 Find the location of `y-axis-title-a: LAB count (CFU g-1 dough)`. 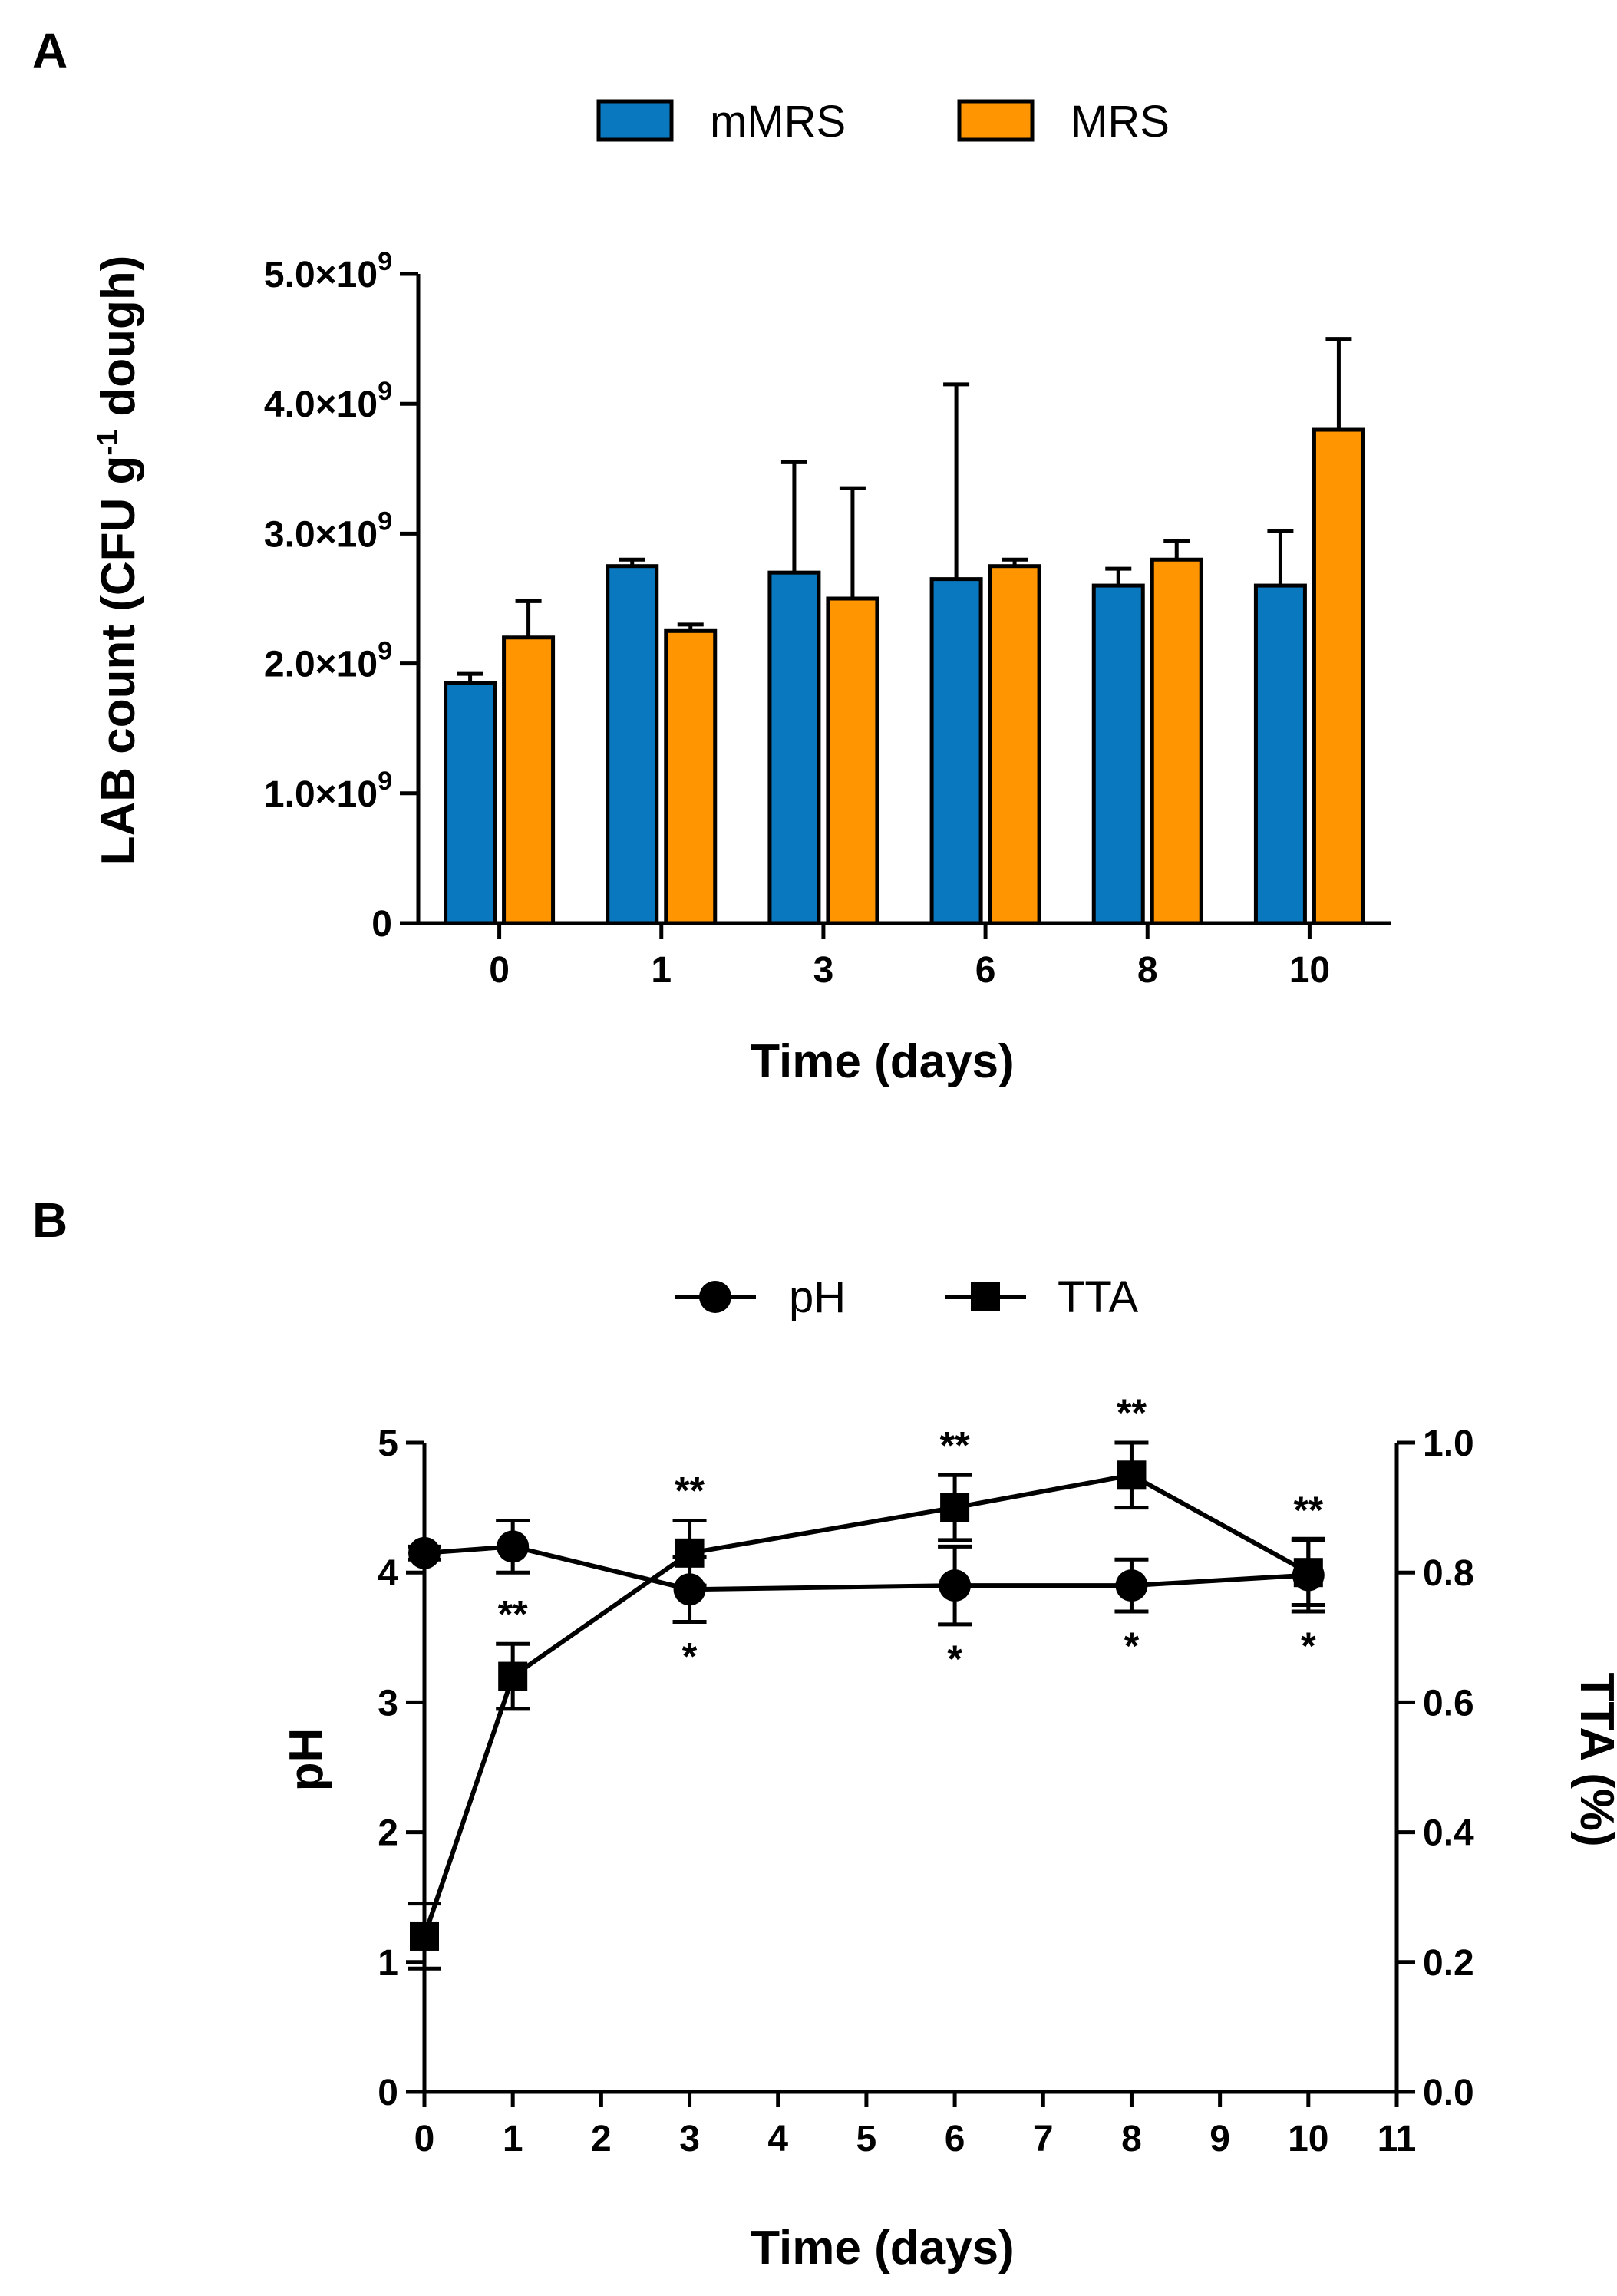

y-axis-title-a: LAB count (CFU g-1 dough) is located at coordinates (118, 561).